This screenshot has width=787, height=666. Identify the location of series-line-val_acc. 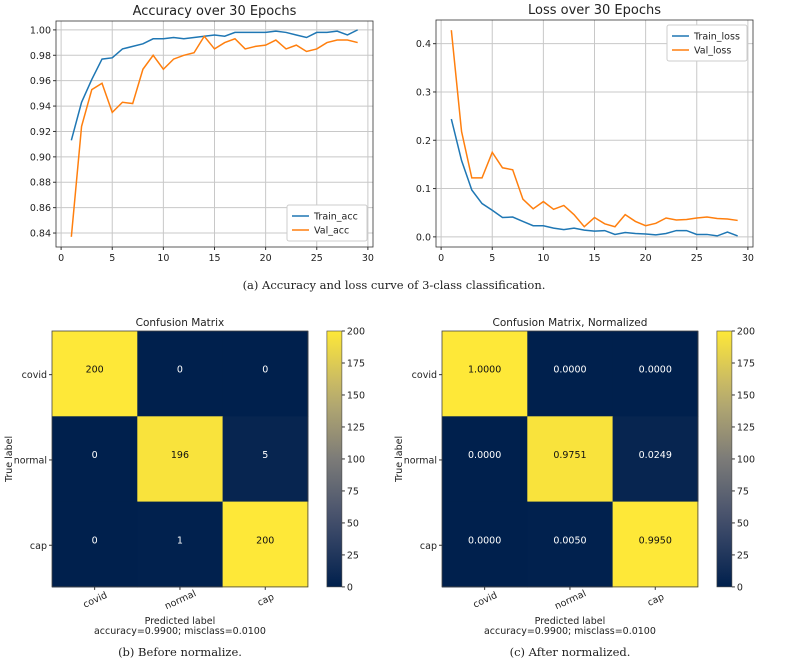
(214, 135).